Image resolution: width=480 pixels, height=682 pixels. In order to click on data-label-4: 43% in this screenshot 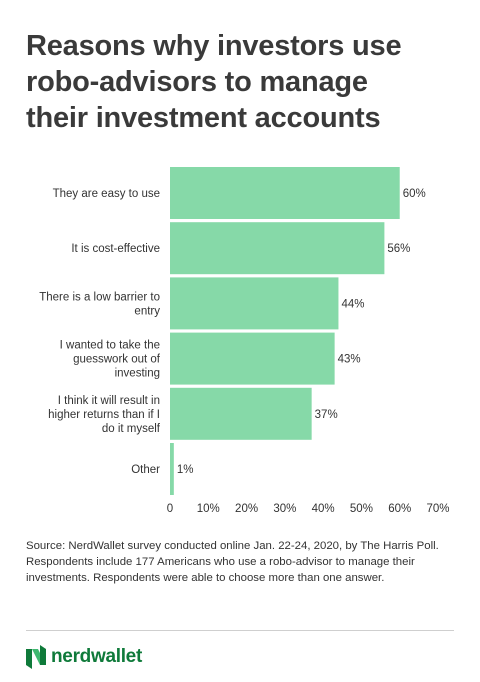, I will do `click(349, 360)`.